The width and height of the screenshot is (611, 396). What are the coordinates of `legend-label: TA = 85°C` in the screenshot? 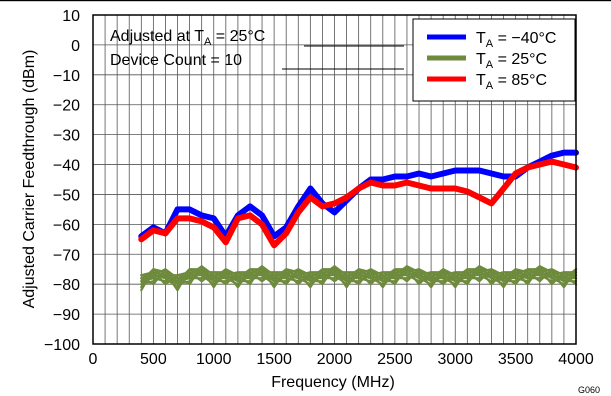 It's located at (511, 82).